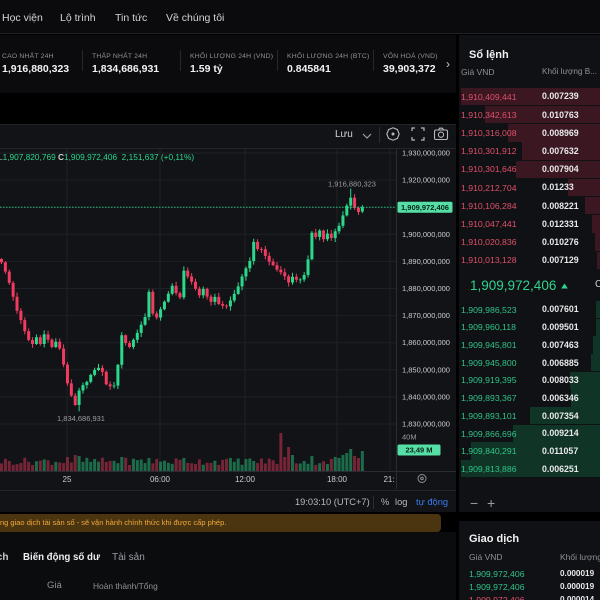 The height and width of the screenshot is (600, 600). I want to click on svg-text: 1,870,000,000, so click(426, 315).